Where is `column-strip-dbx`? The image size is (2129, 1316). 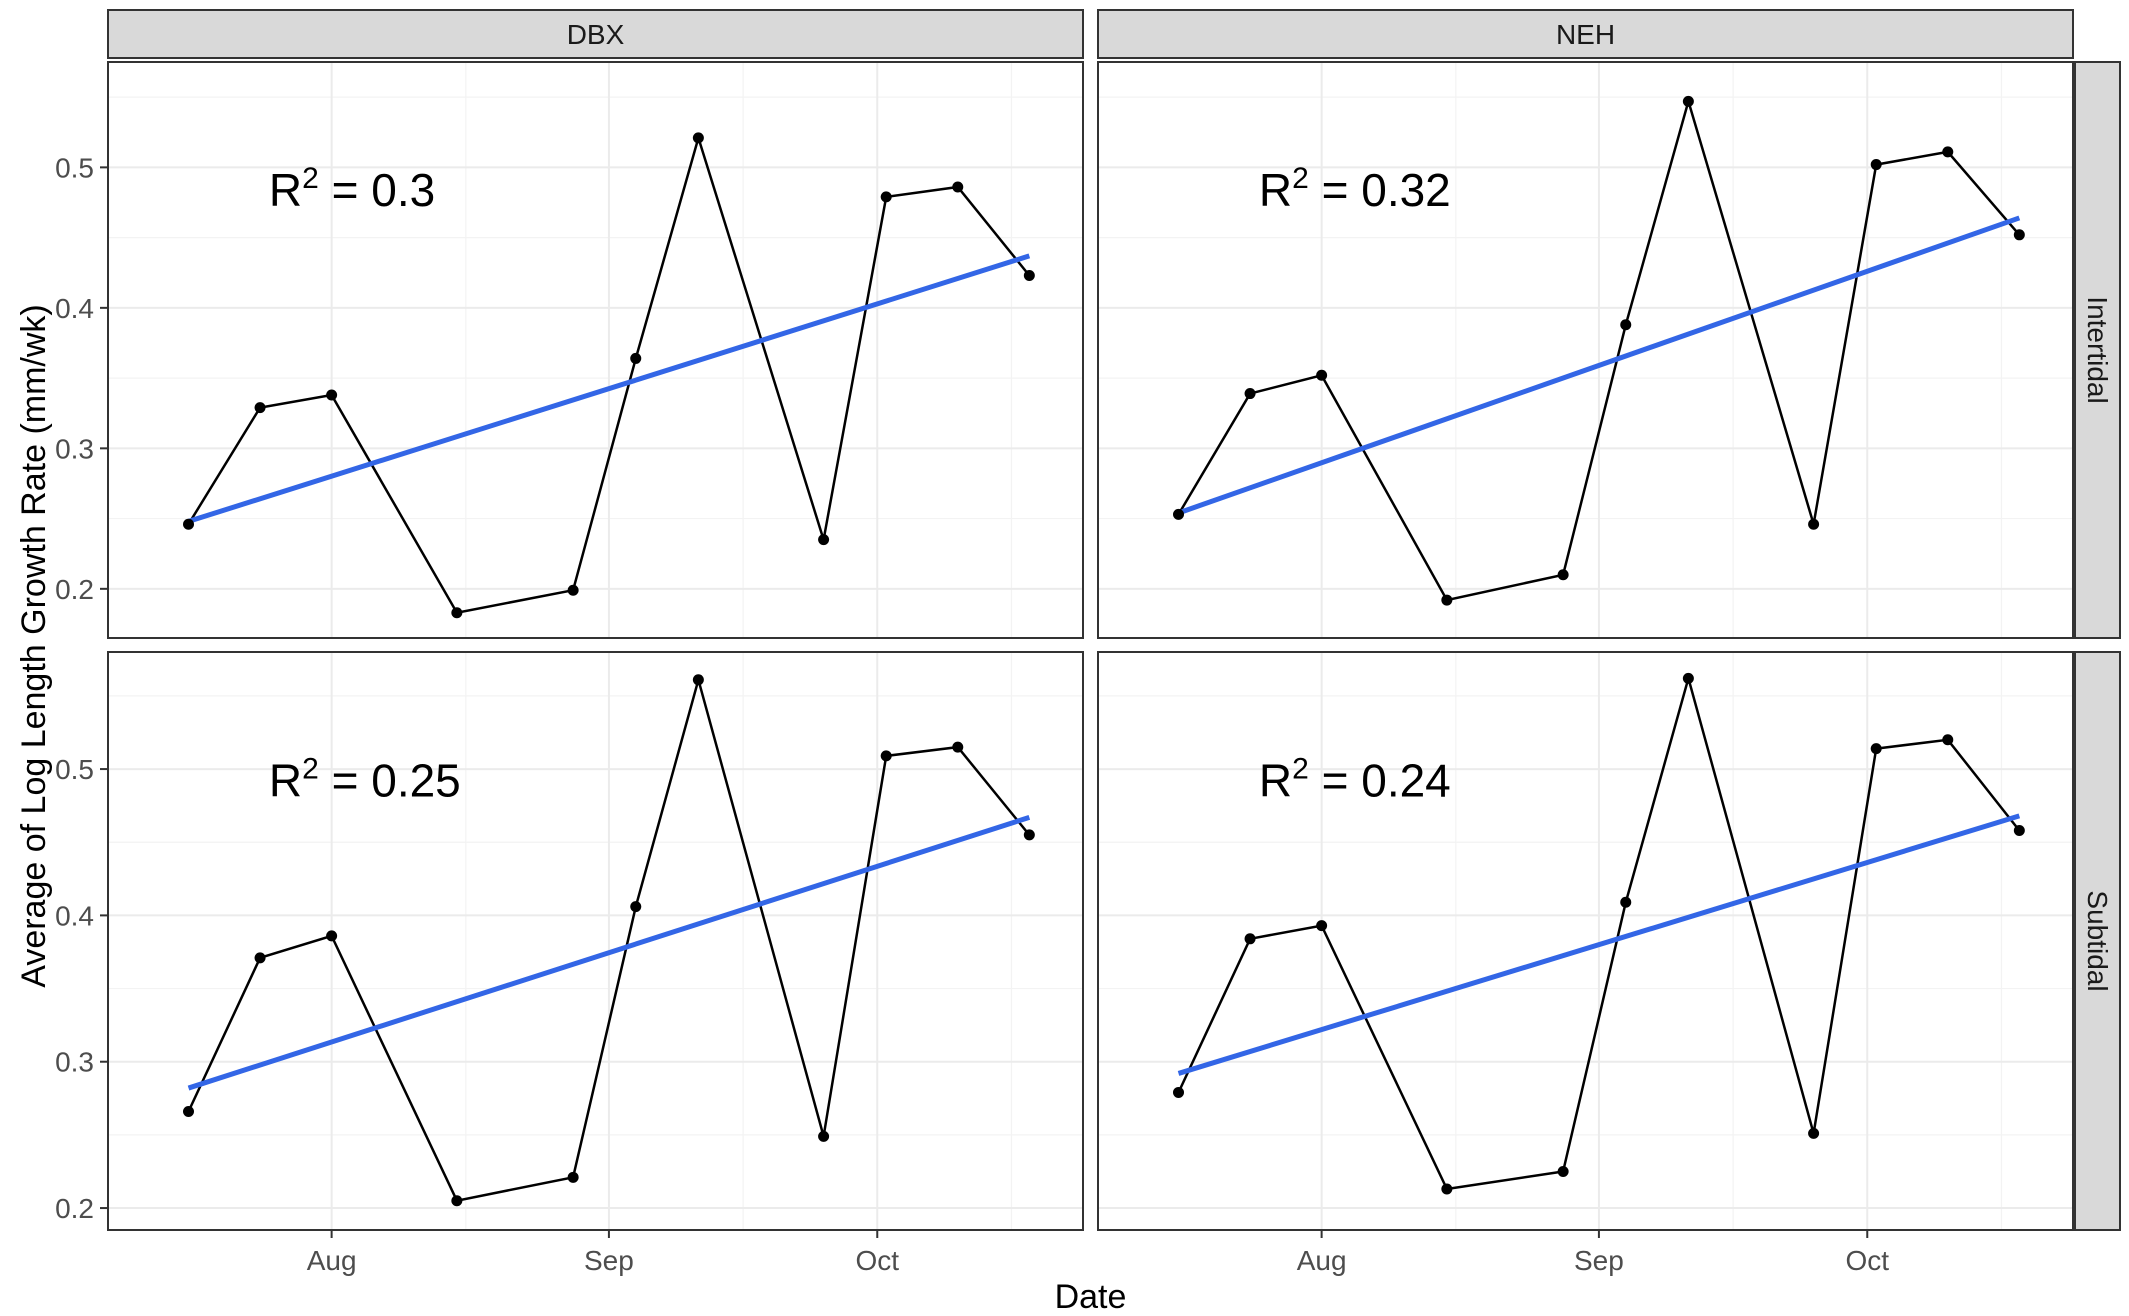
column-strip-dbx is located at coordinates (595, 34).